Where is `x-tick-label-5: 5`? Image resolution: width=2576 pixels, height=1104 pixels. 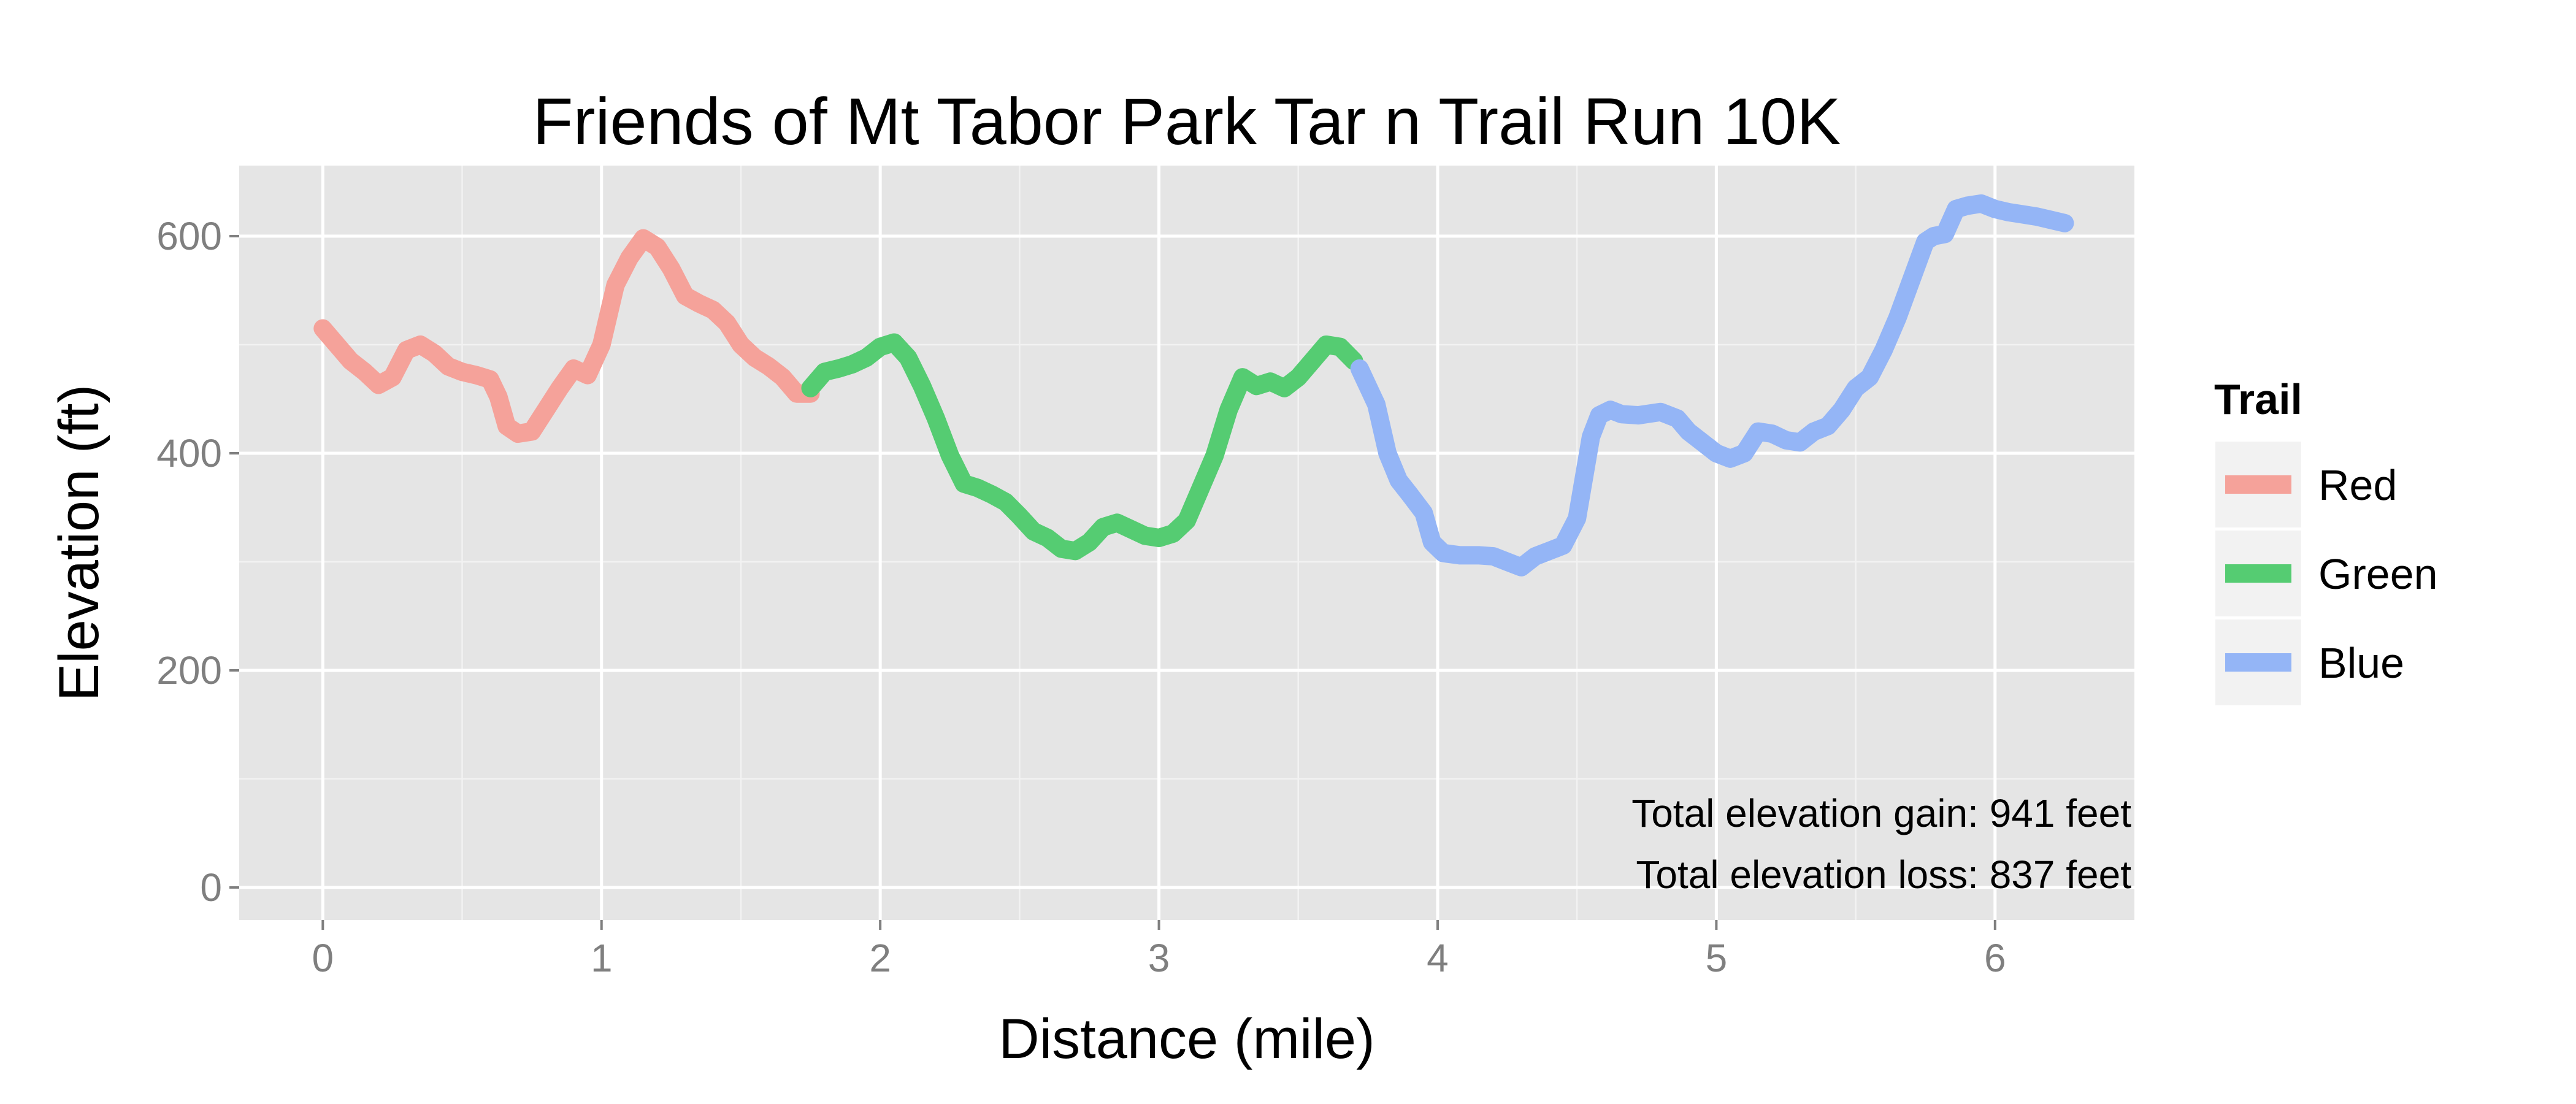 x-tick-label-5: 5 is located at coordinates (1717, 958).